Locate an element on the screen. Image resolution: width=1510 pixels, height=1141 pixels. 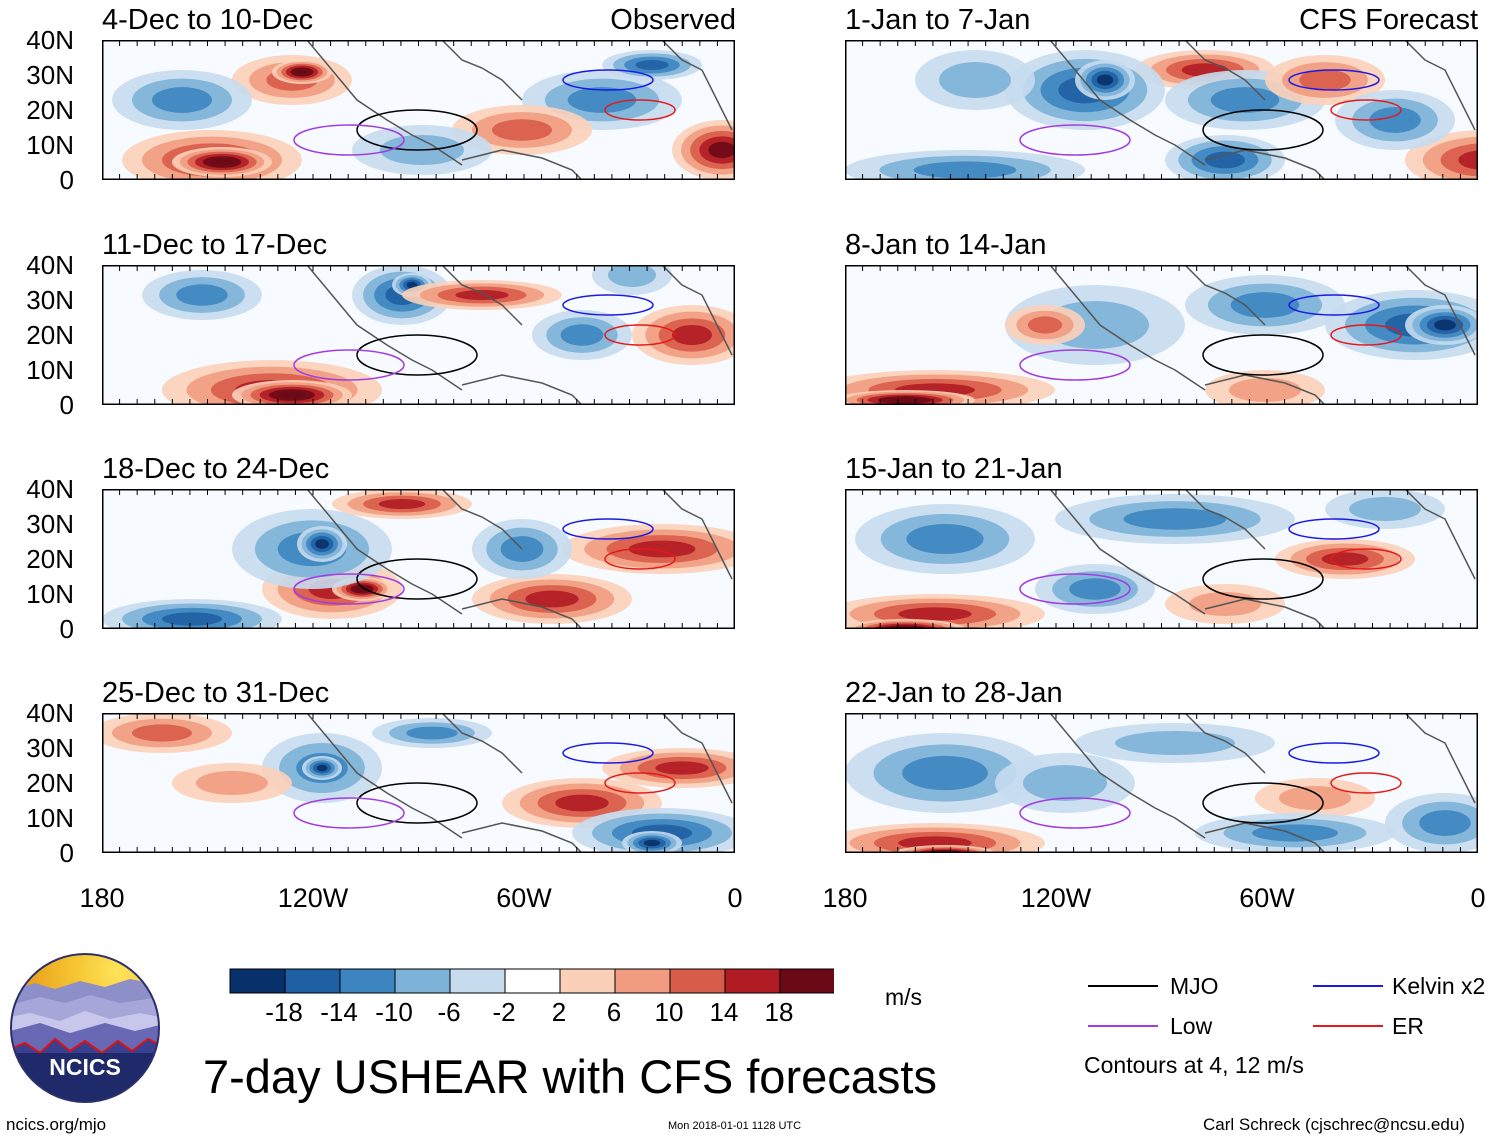
legend-label-kelvin: Kelvin x2 is located at coordinates (1439, 986).